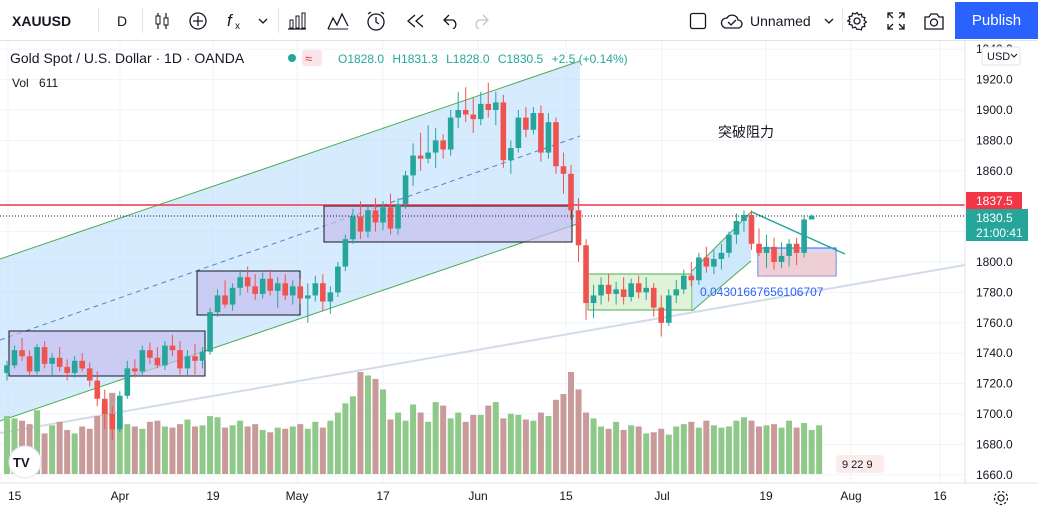  What do you see at coordinates (297, 496) in the screenshot?
I see `time-tick-label: May` at bounding box center [297, 496].